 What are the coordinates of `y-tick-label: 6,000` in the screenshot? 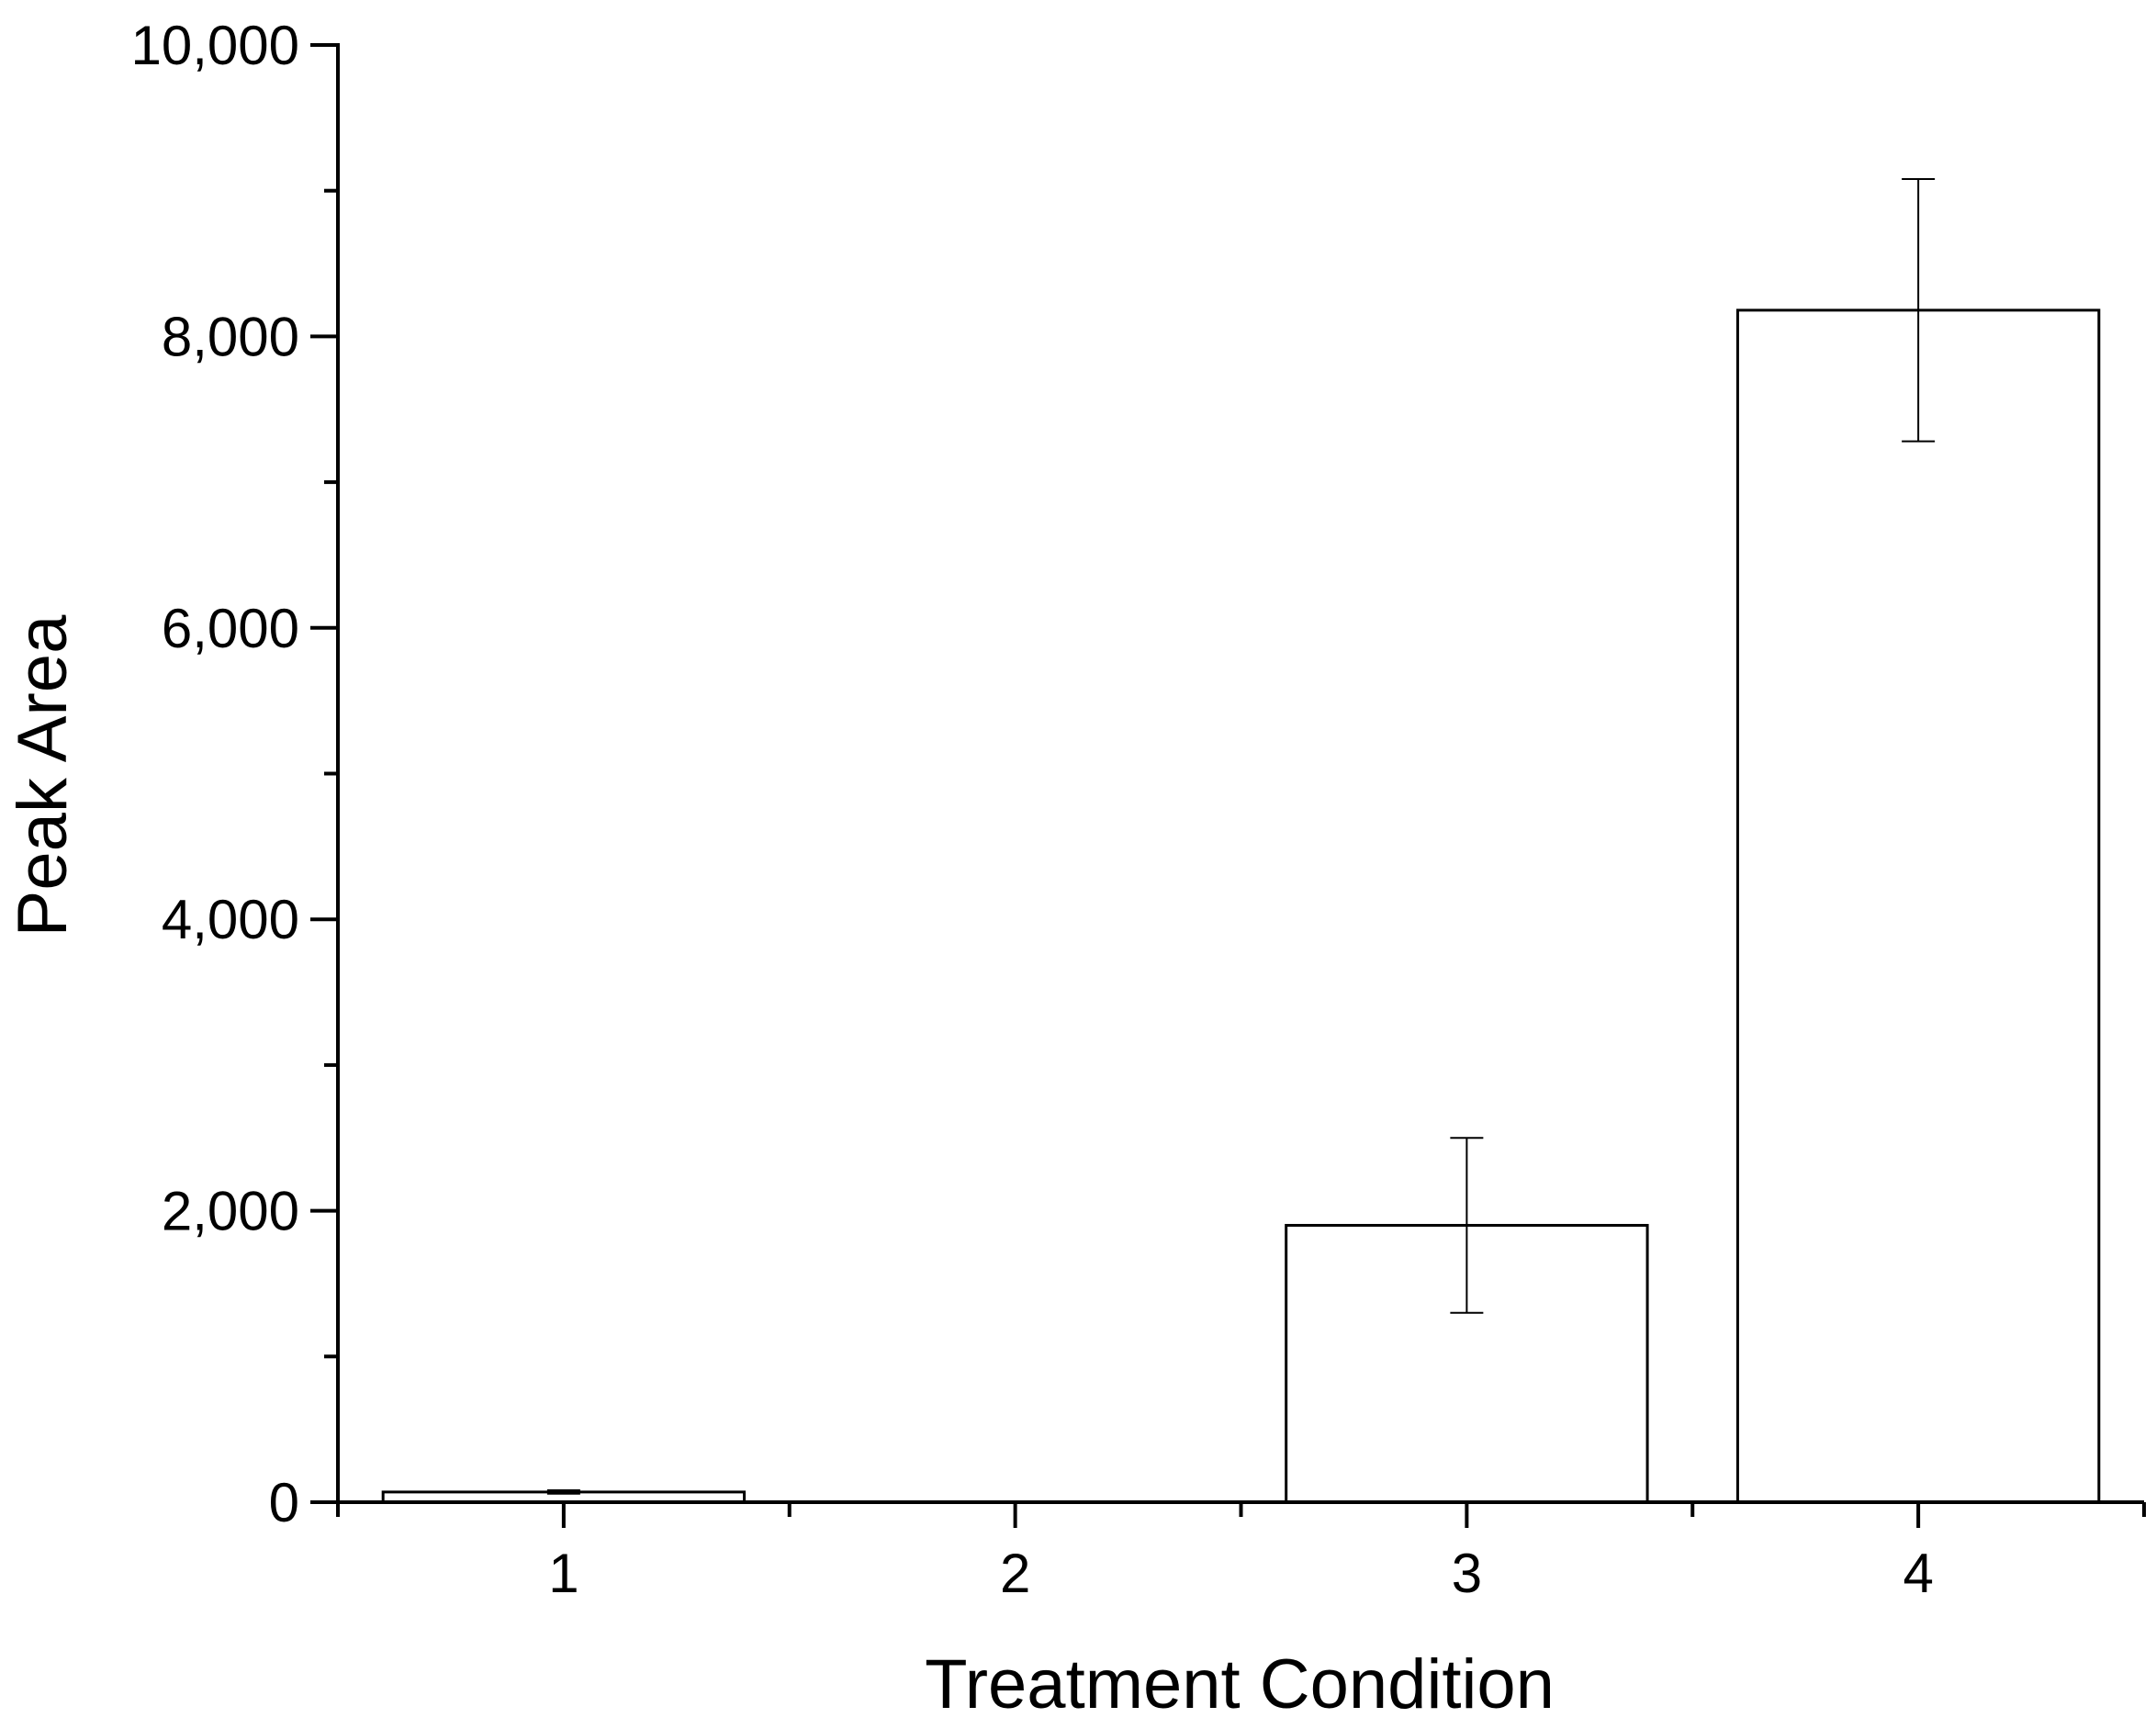 It's located at (230, 628).